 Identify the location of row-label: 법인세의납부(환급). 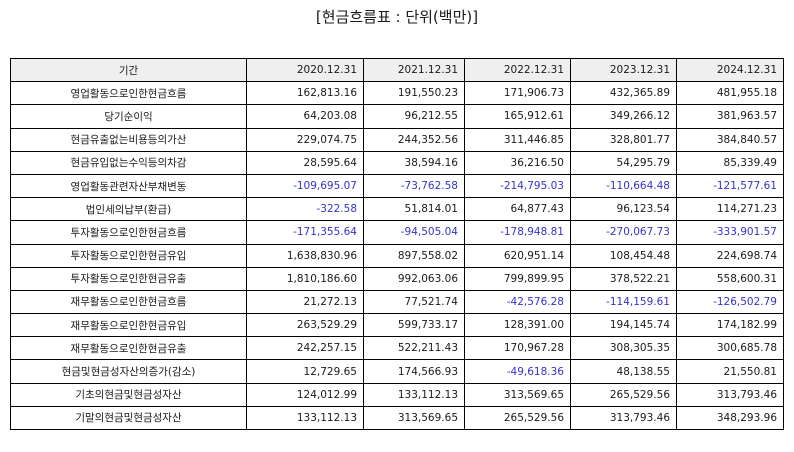
(128, 209).